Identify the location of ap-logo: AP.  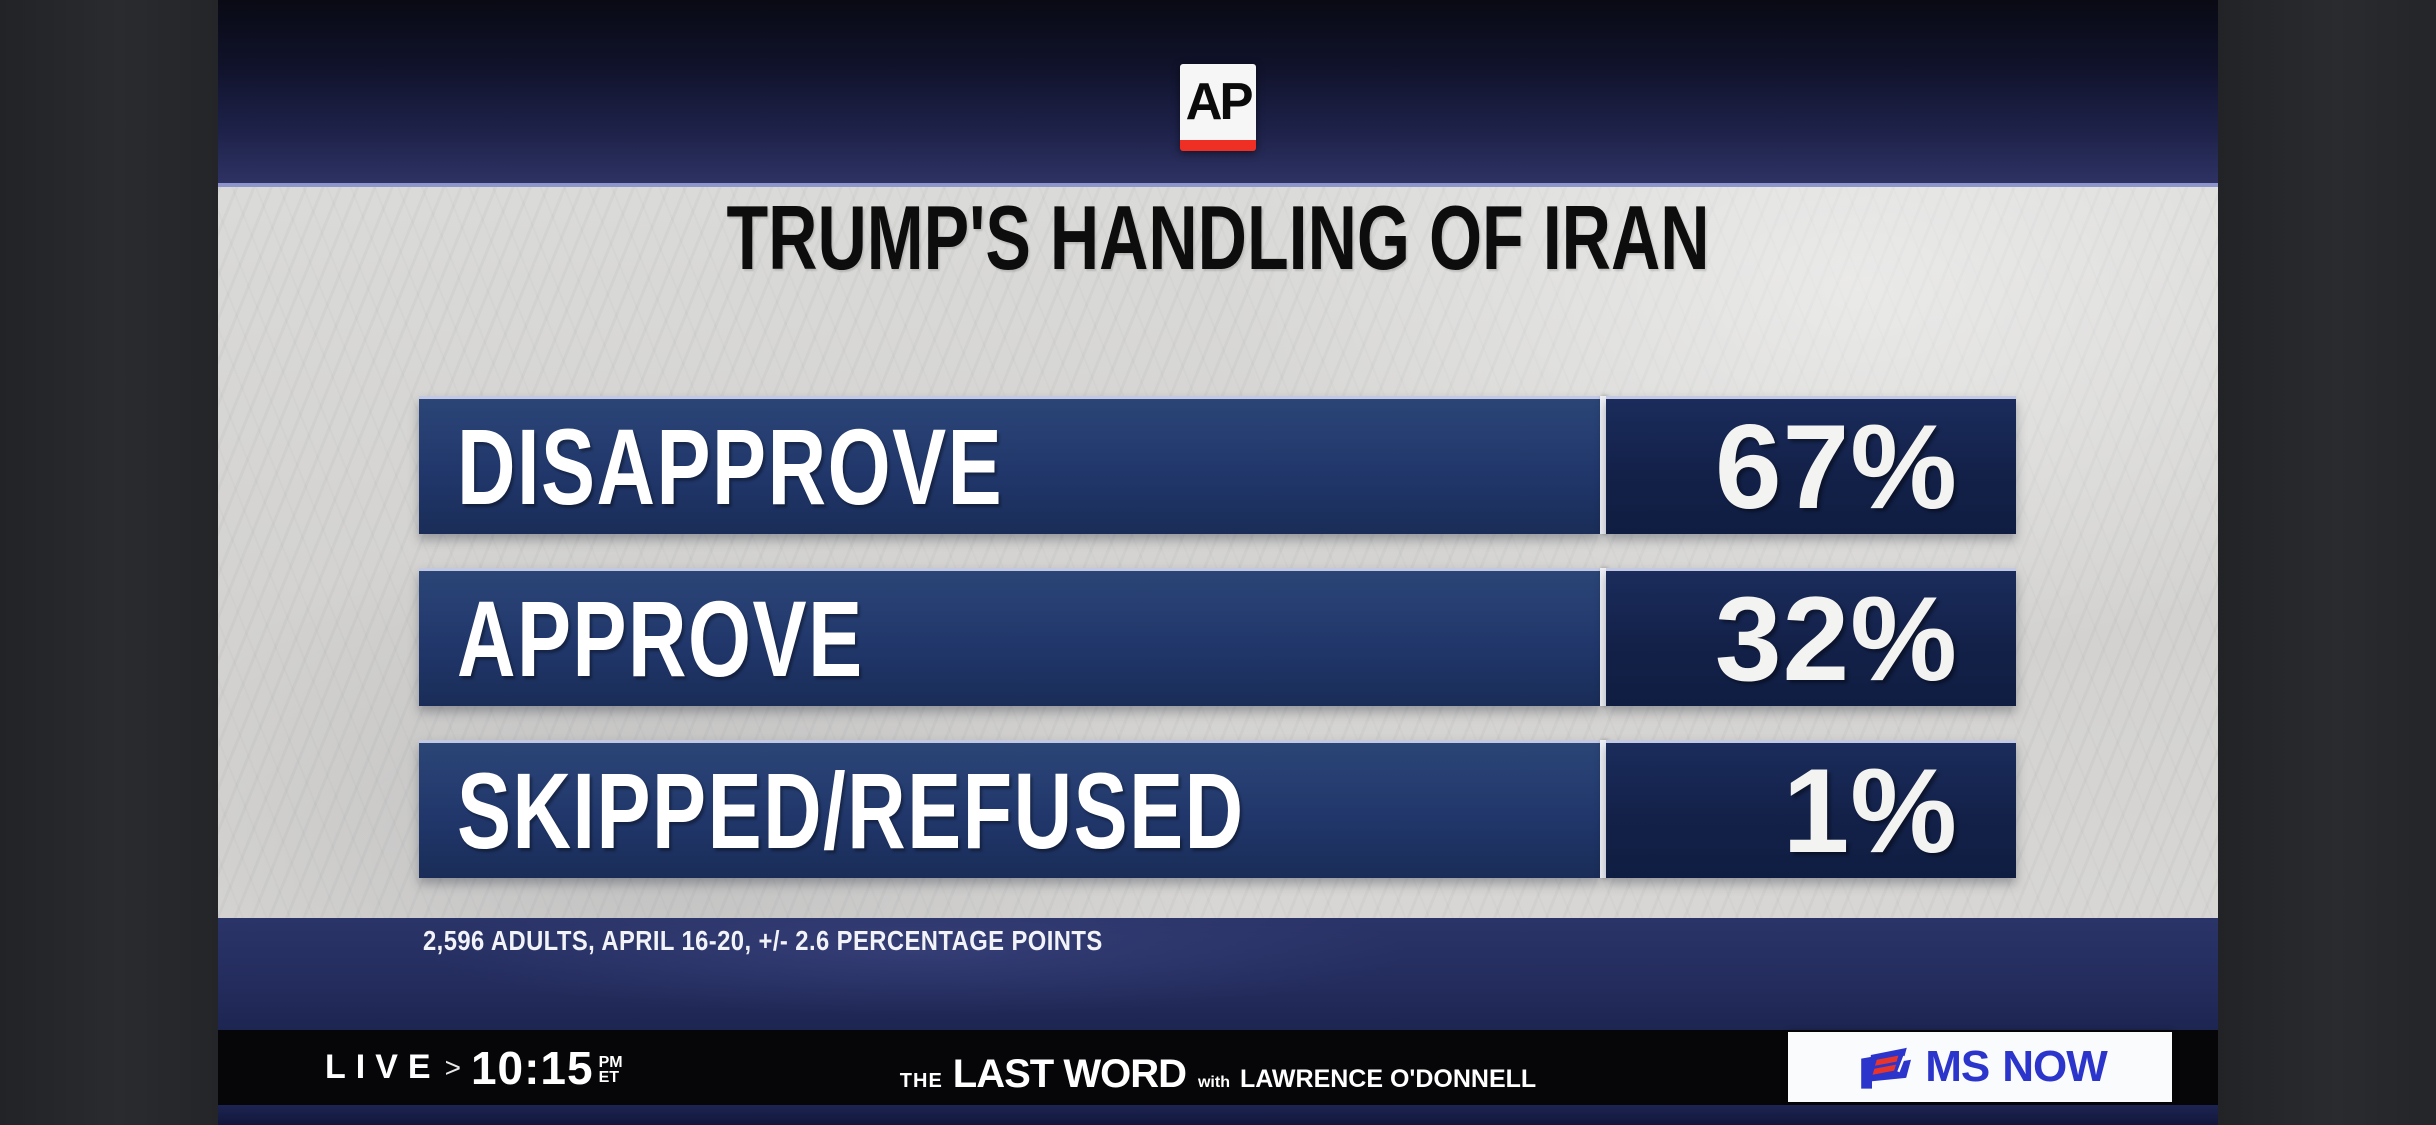
(1218, 107).